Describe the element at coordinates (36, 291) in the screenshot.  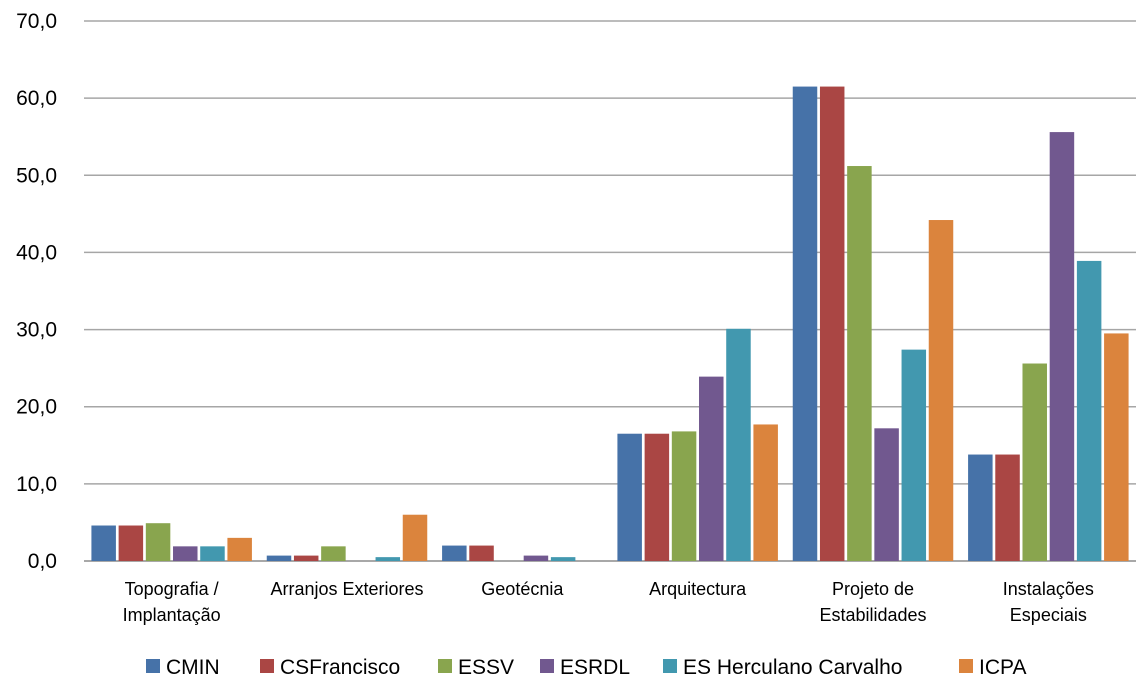
I see `y-axis-tick-labels: 0,0 10,0 20,0 30,0 40,0 50,0 60,0 70,0` at that location.